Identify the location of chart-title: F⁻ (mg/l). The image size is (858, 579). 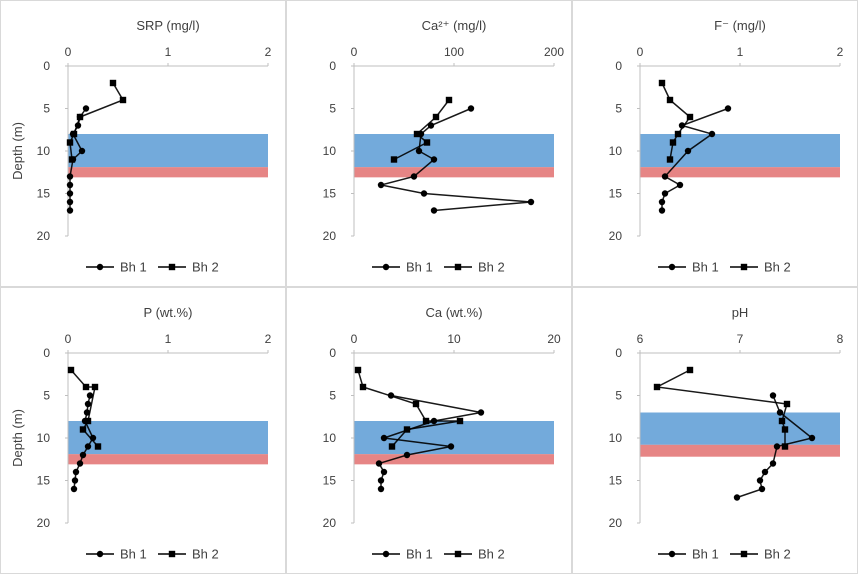
(740, 25).